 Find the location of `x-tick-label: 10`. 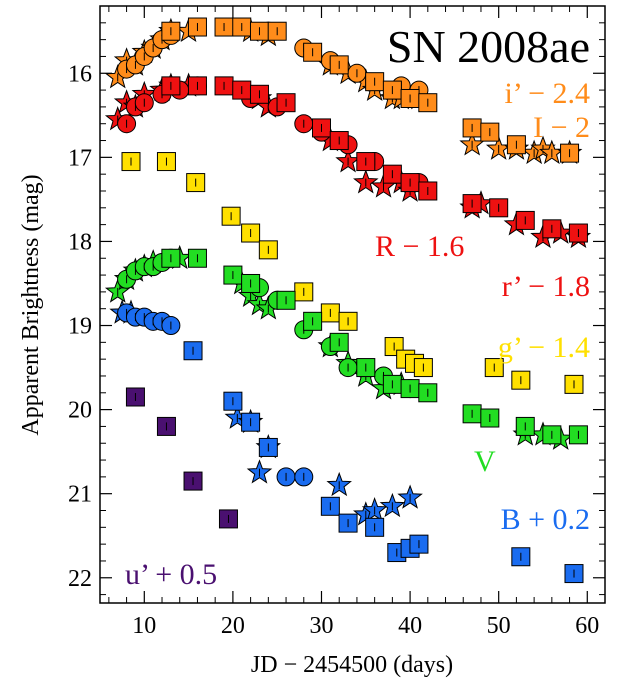

x-tick-label: 10 is located at coordinates (144, 626).